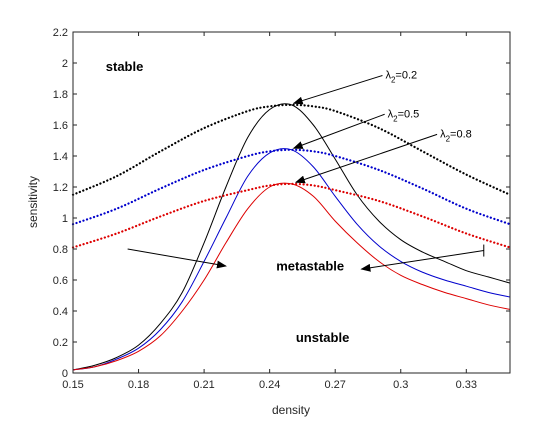 The width and height of the screenshot is (560, 425). What do you see at coordinates (269, 385) in the screenshot?
I see `x-tick-label-3: 0.24` at bounding box center [269, 385].